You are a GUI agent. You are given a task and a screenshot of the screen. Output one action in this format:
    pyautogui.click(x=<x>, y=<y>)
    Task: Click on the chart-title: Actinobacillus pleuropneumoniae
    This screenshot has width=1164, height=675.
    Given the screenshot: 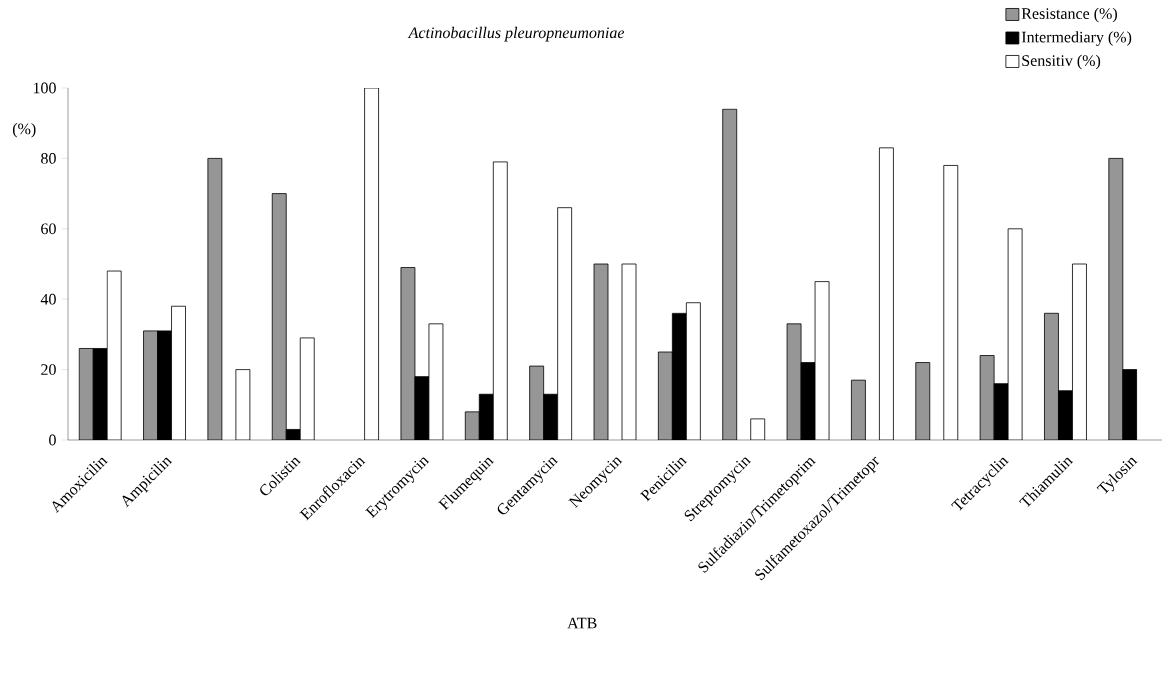 What is the action you would take?
    pyautogui.click(x=516, y=34)
    